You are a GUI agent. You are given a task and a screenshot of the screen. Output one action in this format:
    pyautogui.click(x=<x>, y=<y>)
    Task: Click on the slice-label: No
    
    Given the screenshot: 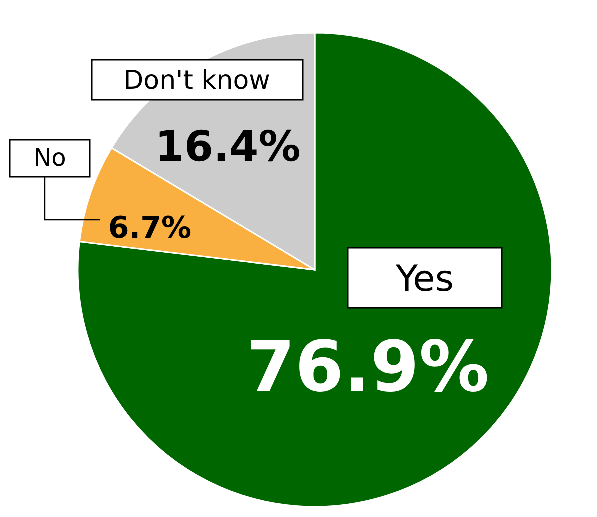 What is the action you would take?
    pyautogui.click(x=50, y=158)
    